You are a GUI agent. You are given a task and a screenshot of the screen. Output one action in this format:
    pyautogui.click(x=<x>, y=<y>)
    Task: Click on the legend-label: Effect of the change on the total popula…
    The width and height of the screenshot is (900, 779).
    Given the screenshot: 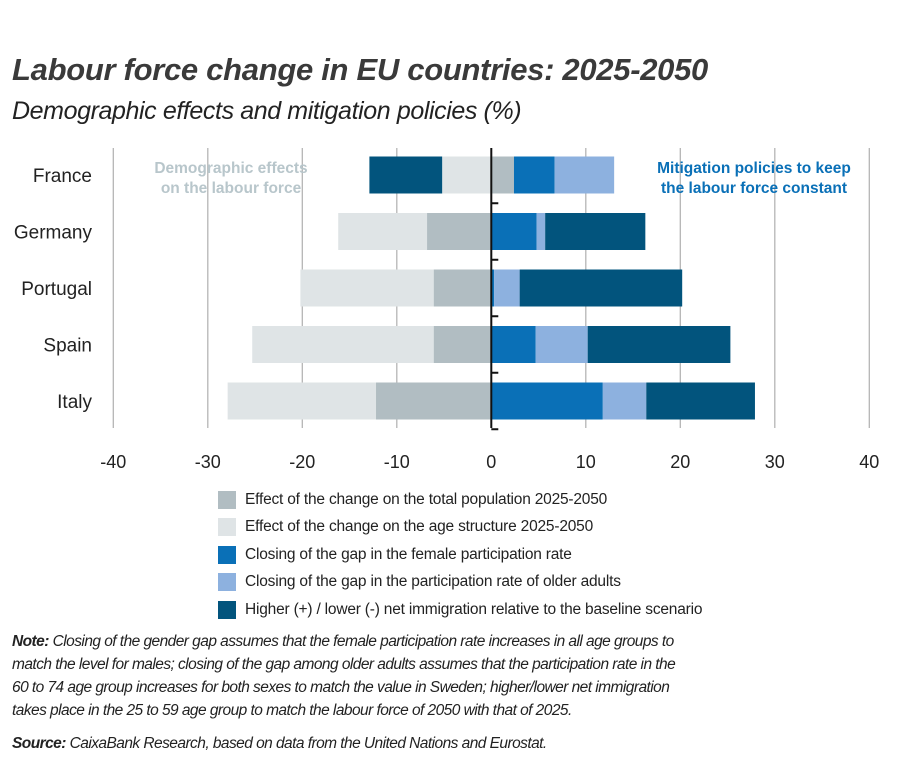 What is the action you would take?
    pyautogui.click(x=426, y=499)
    